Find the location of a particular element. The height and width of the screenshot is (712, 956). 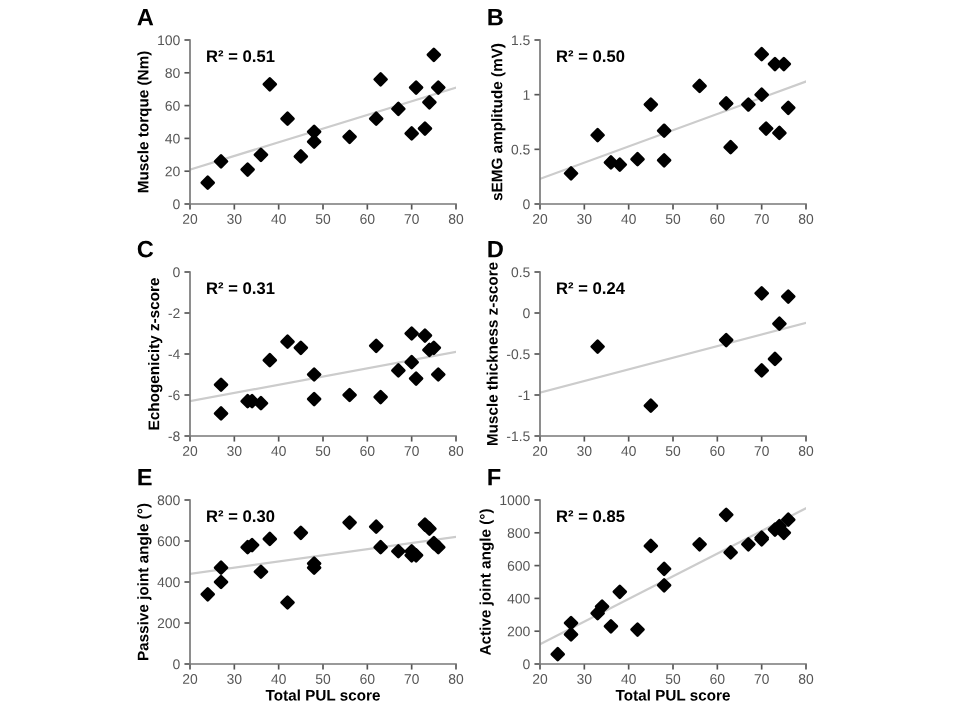

annotation: R² = 0.85 is located at coordinates (591, 516).